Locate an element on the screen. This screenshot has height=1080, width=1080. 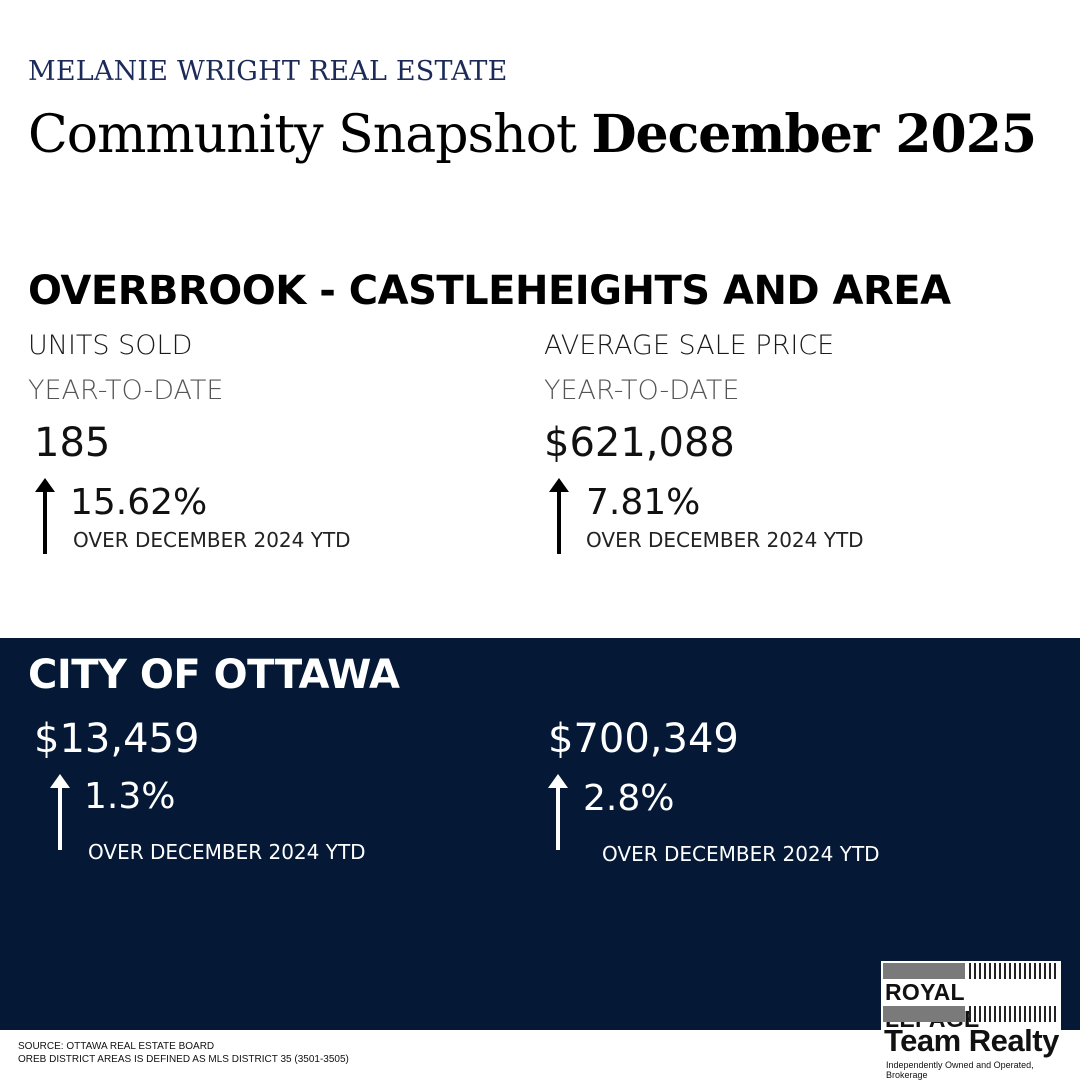
units-sold-comparison: OVER DECEMBER 2024 YTD is located at coordinates (212, 540).